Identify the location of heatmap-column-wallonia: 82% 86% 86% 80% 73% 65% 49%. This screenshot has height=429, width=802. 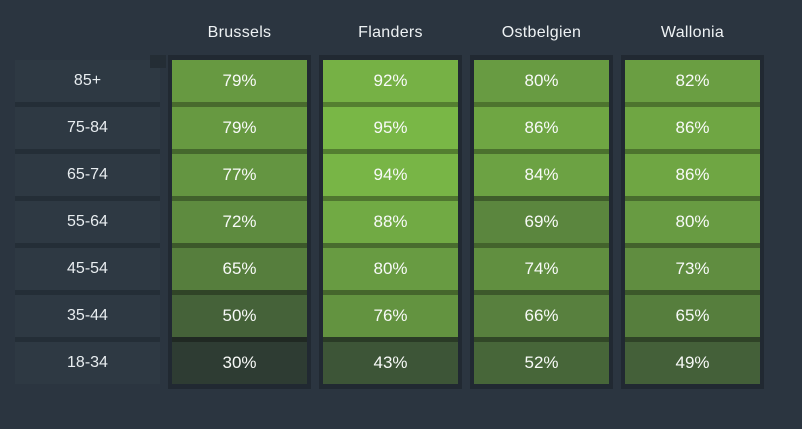
(692, 222).